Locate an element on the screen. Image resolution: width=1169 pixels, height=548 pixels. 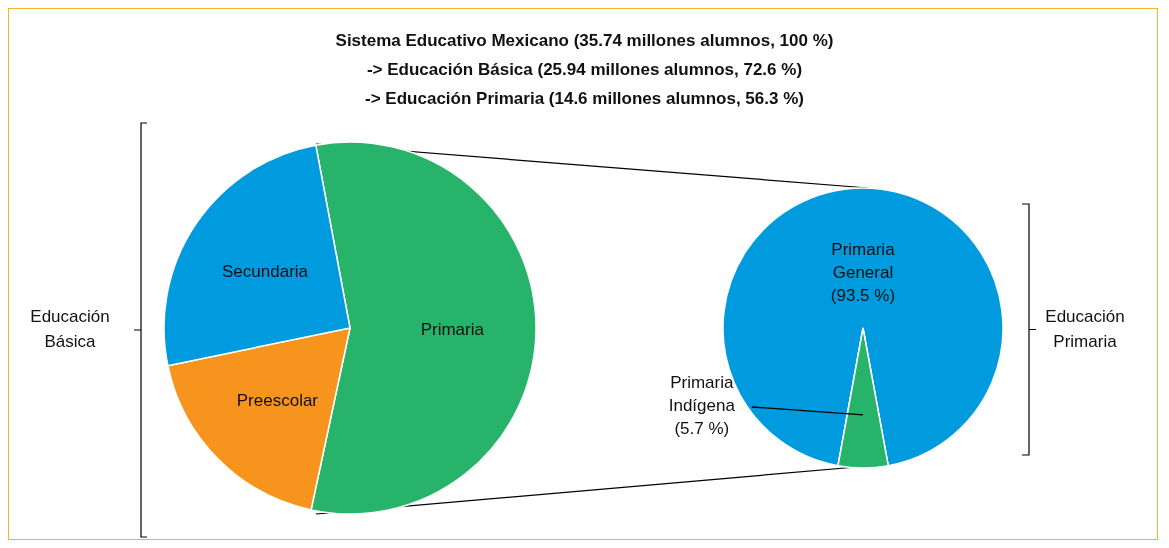
slice-label: Primaria Indígena is located at coordinates (702, 394).